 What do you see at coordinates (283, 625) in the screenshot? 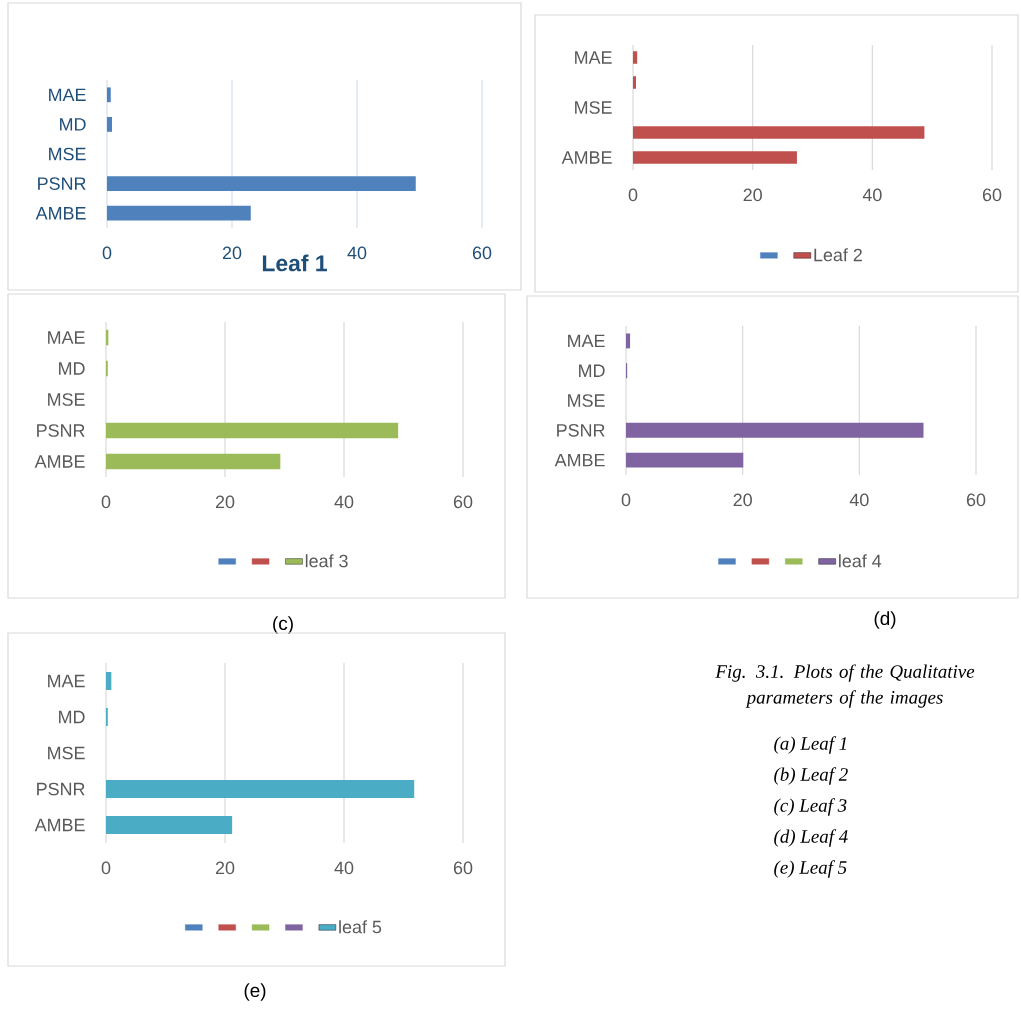
I see `text: (c)` at bounding box center [283, 625].